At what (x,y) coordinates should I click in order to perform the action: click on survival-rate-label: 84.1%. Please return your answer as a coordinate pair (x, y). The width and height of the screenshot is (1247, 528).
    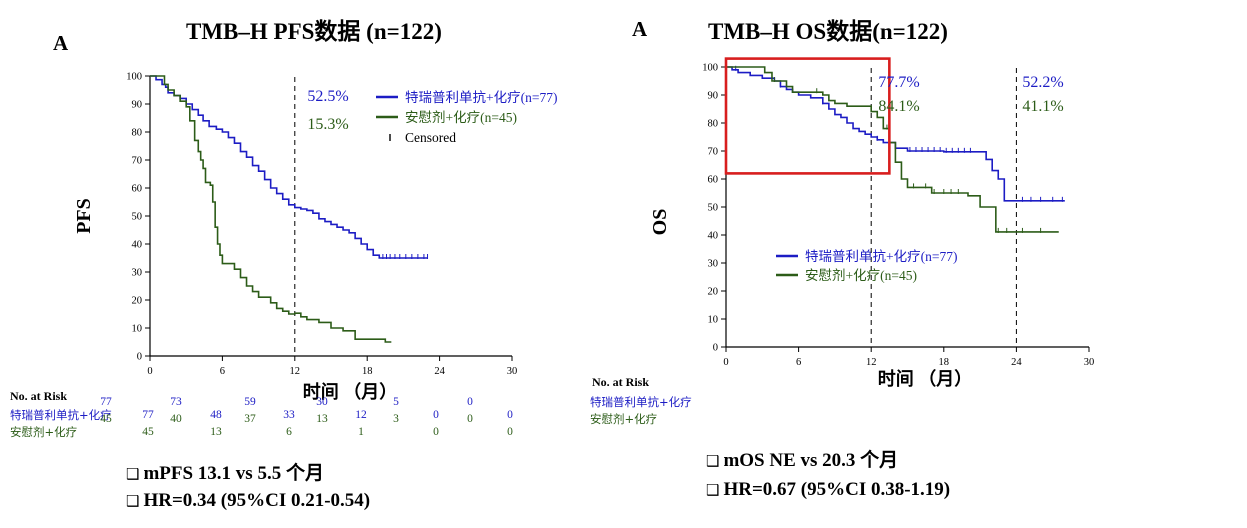
    Looking at the image, I should click on (898, 106).